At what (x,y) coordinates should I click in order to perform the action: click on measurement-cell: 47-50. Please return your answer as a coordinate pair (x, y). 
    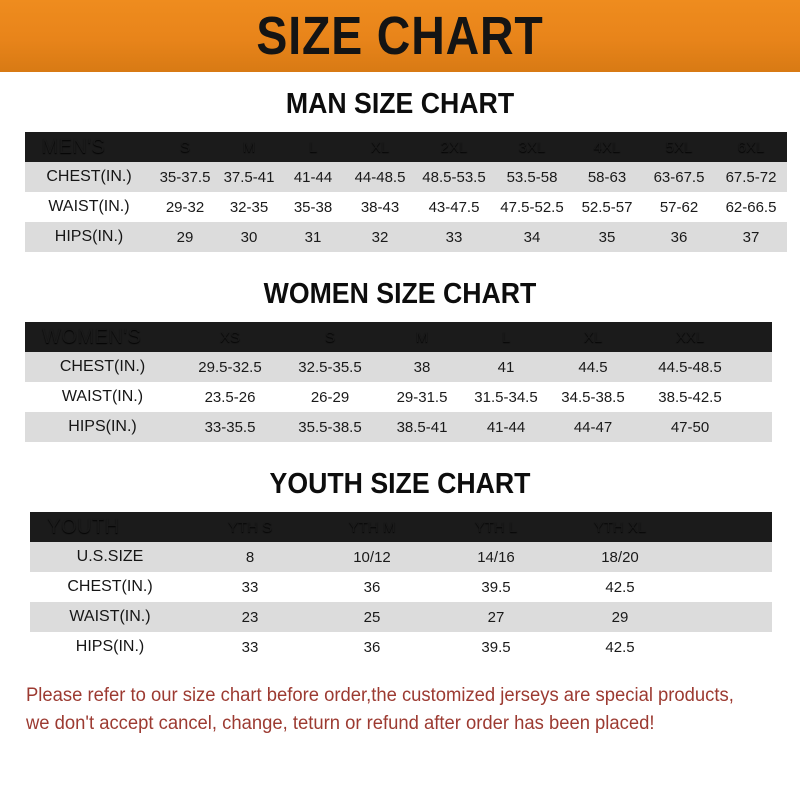
    Looking at the image, I should click on (690, 427).